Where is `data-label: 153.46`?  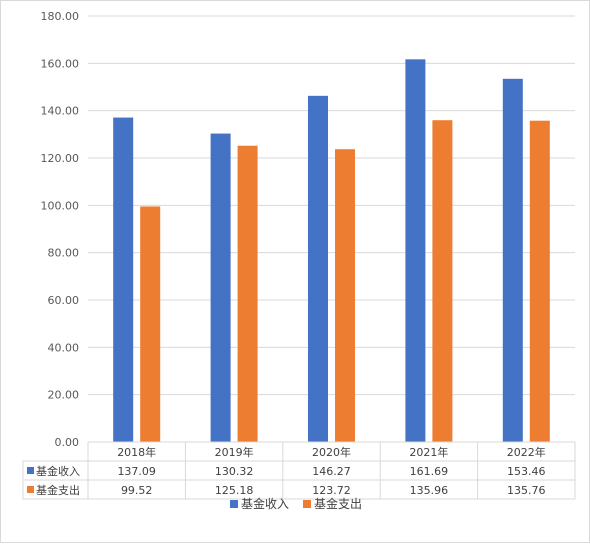
data-label: 153.46 is located at coordinates (526, 471).